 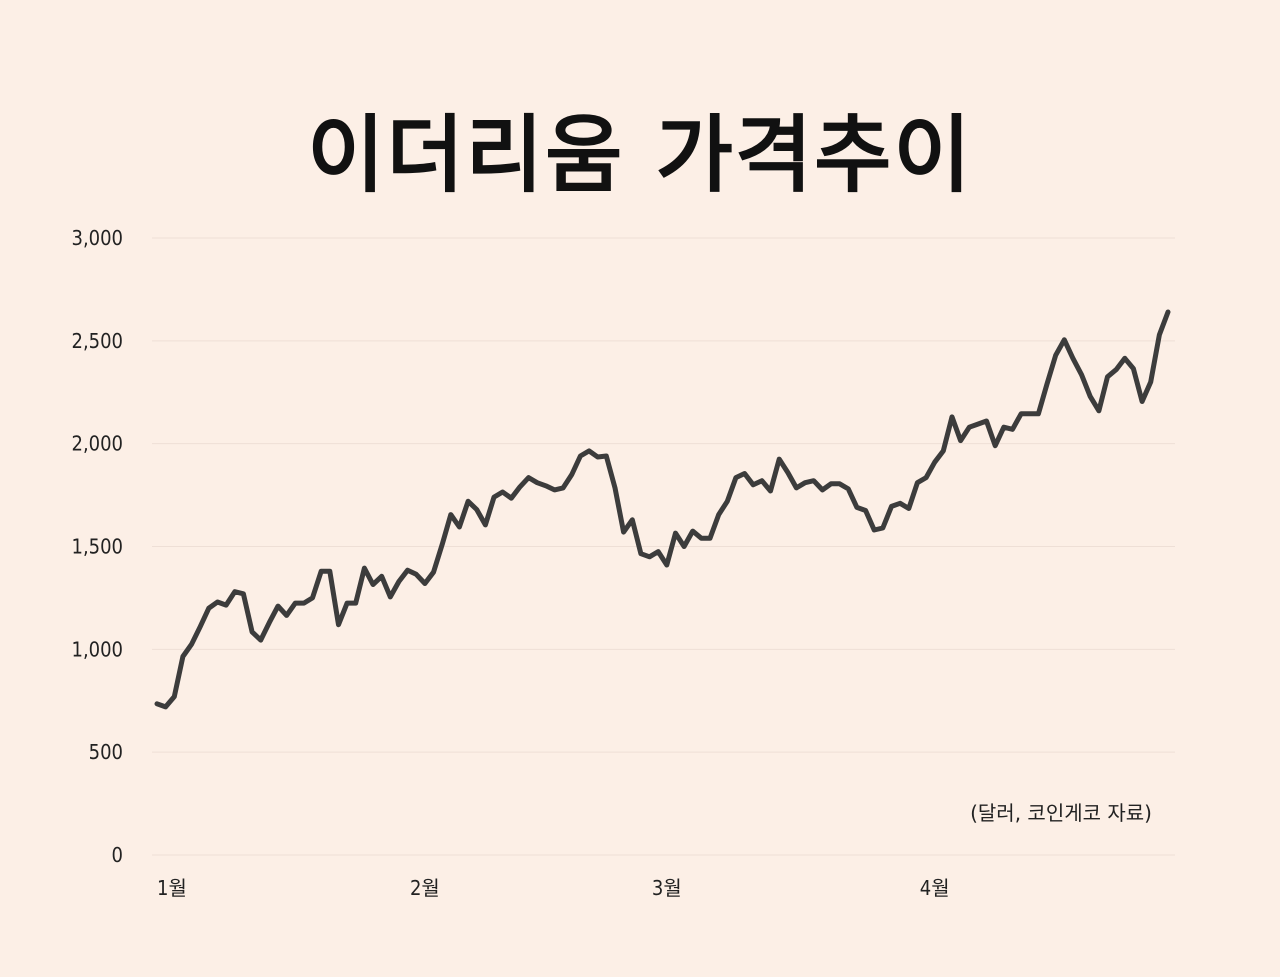 What do you see at coordinates (98, 341) in the screenshot?
I see `y-tick-label: 2,500` at bounding box center [98, 341].